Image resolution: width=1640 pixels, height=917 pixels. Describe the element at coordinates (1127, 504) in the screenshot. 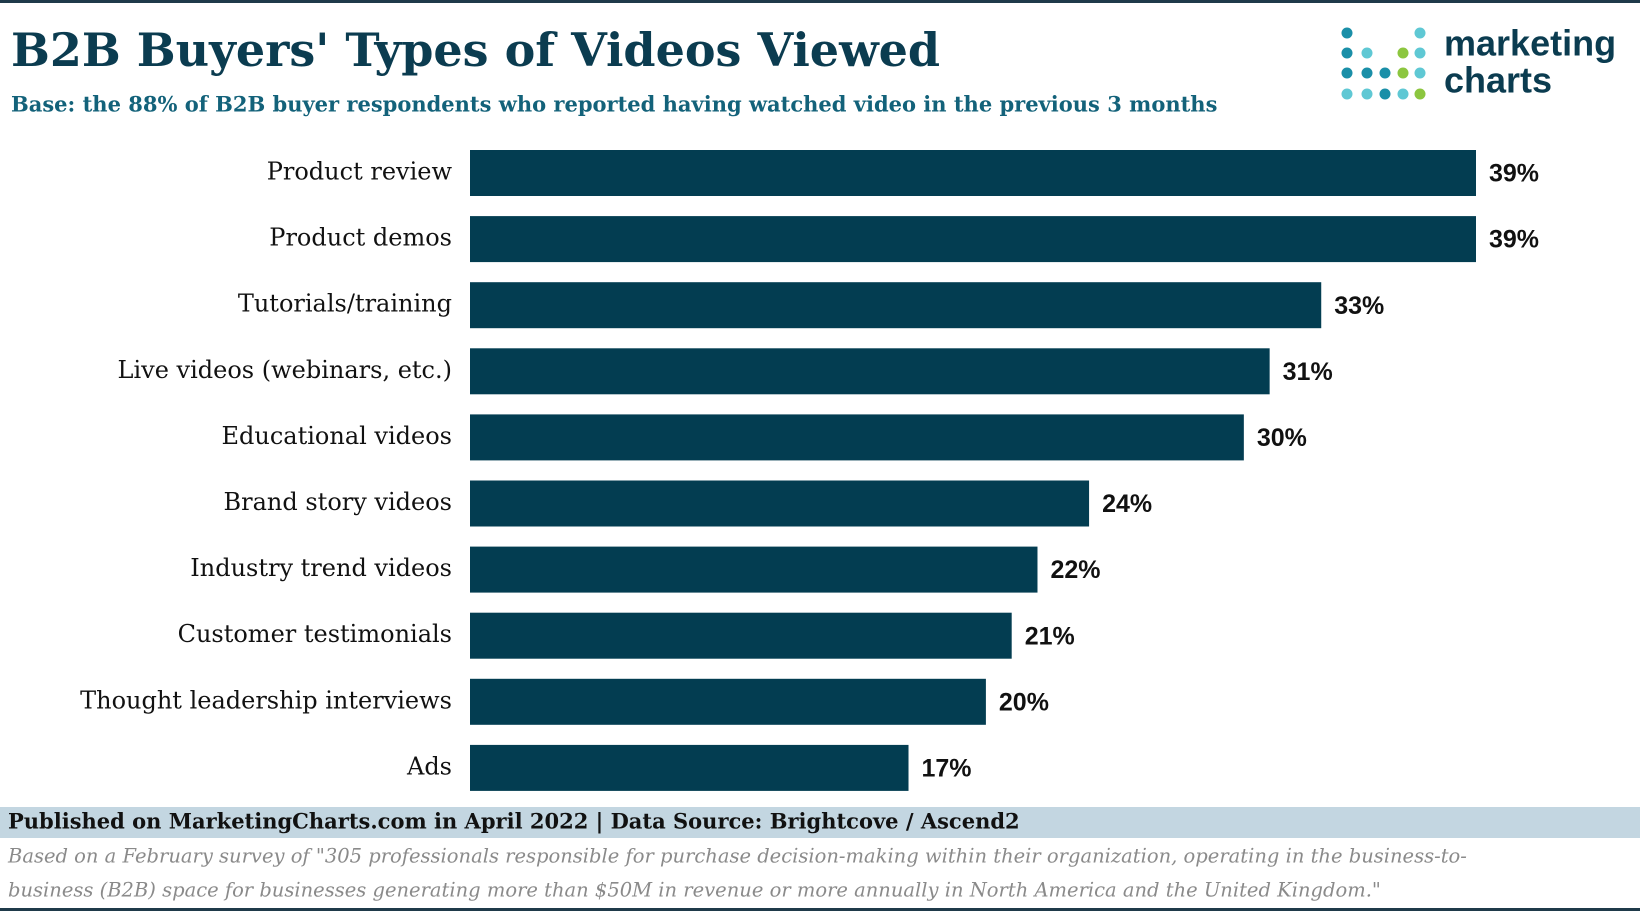

I see `value-label: 24%` at that location.